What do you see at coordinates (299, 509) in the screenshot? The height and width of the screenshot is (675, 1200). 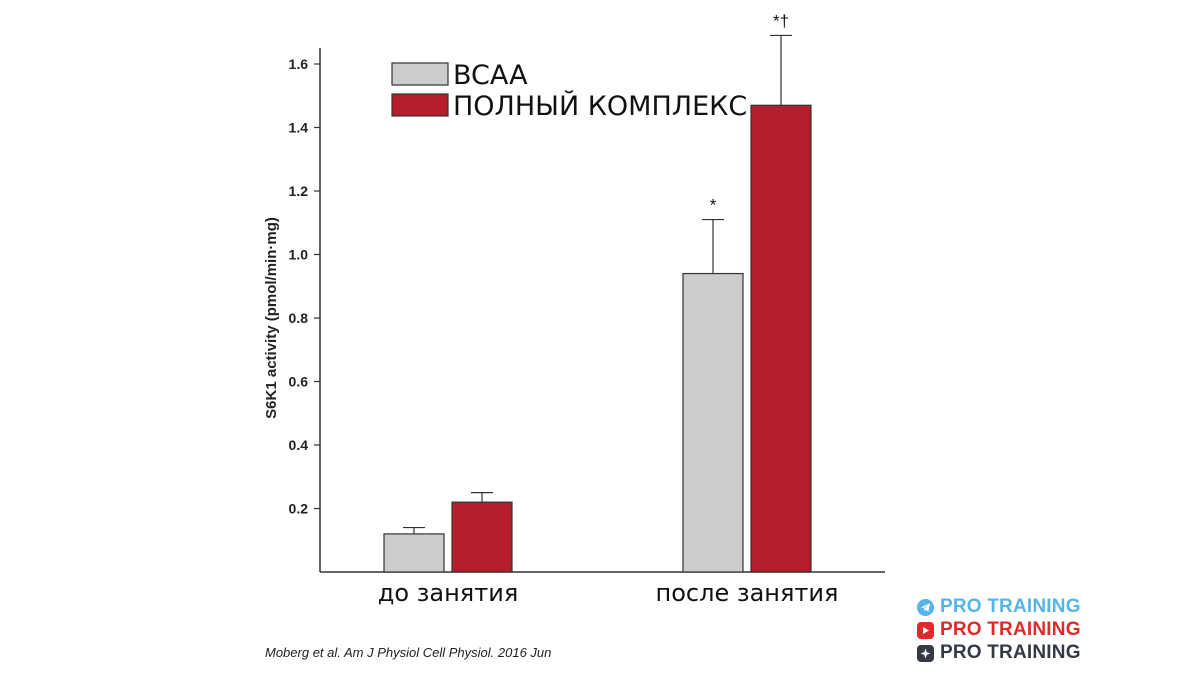 I see `y-tick-label: 0.2` at bounding box center [299, 509].